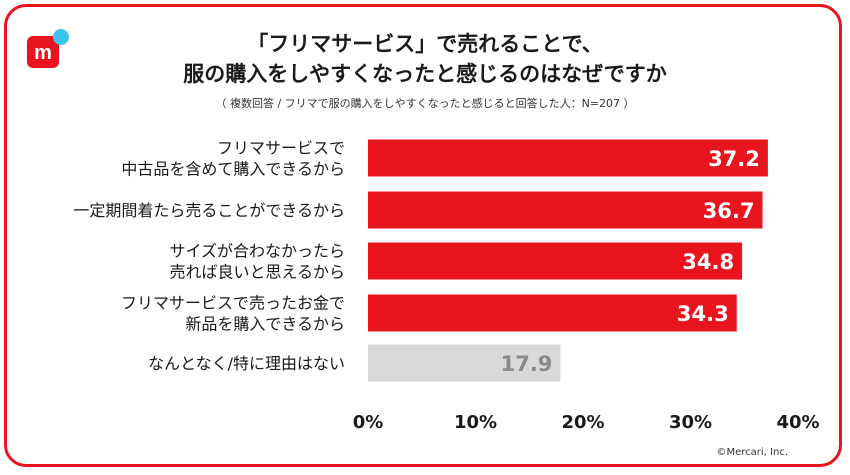 The image size is (850, 475). Describe the element at coordinates (752, 452) in the screenshot. I see `copyright-text: ©Mercari, Inc.` at that location.